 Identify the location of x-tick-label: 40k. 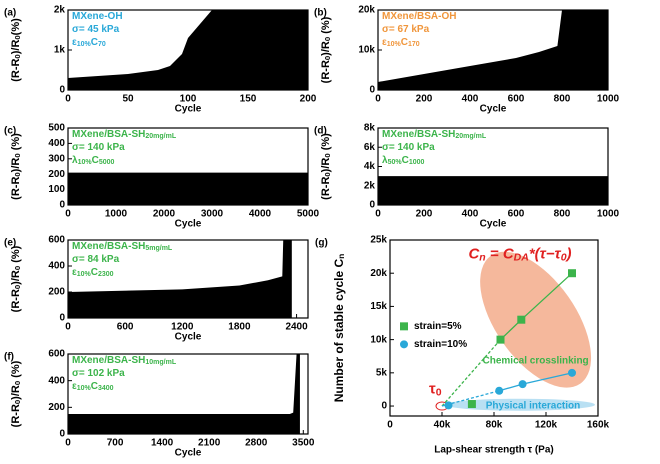
(442, 425).